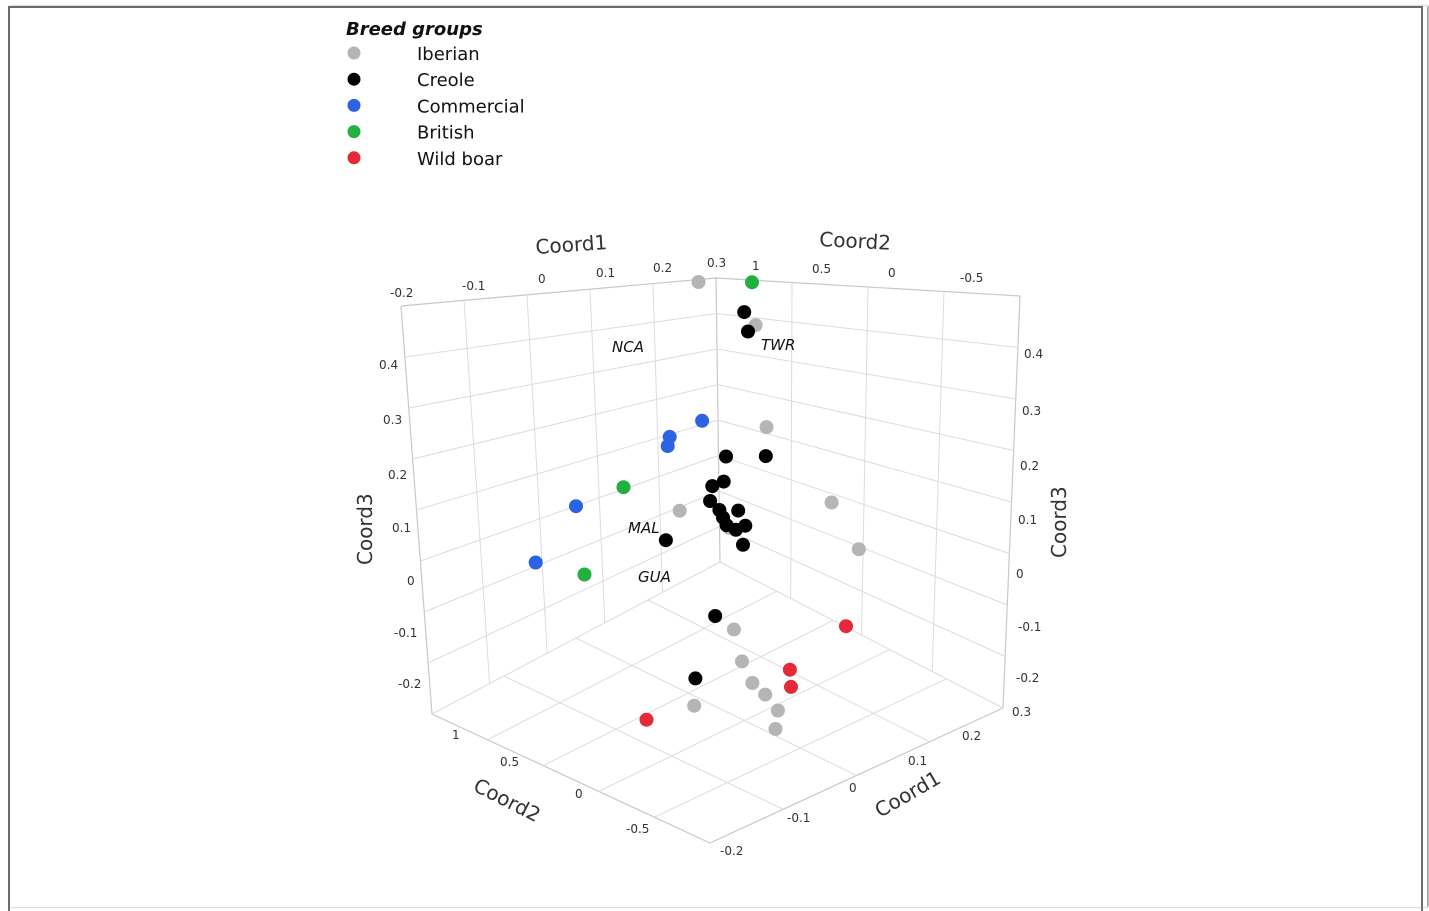 This screenshot has height=911, width=1429. I want to click on tick-coord2-top: 0, so click(892, 273).